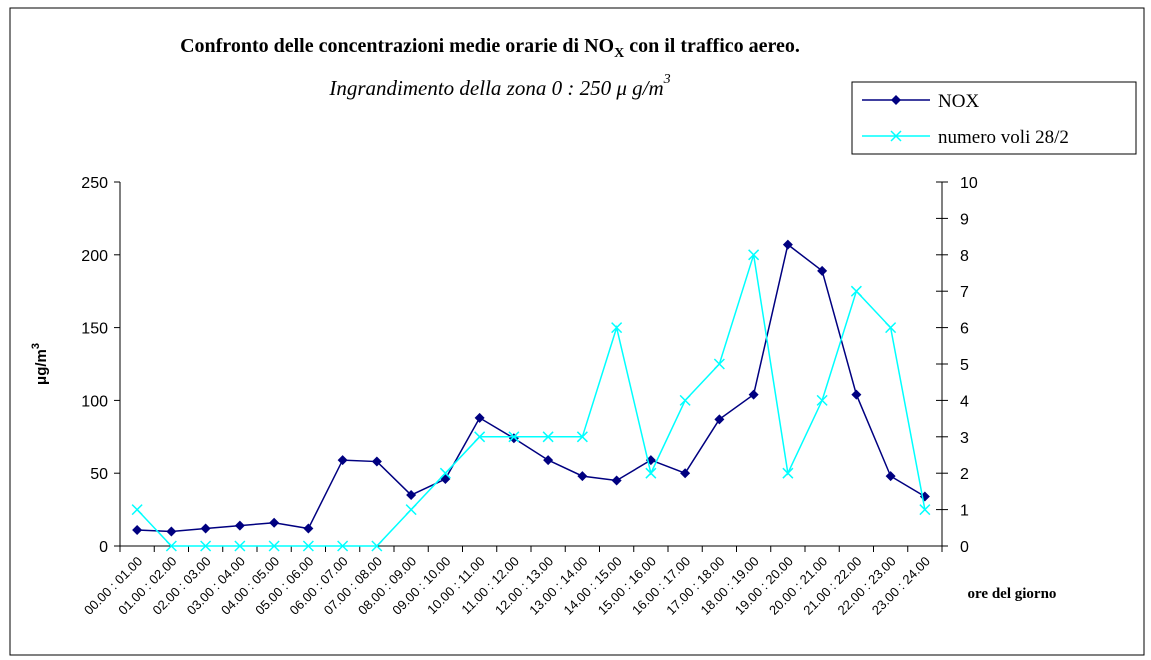 Image resolution: width=1151 pixels, height=660 pixels. I want to click on y-tick-label: 250, so click(94, 183).